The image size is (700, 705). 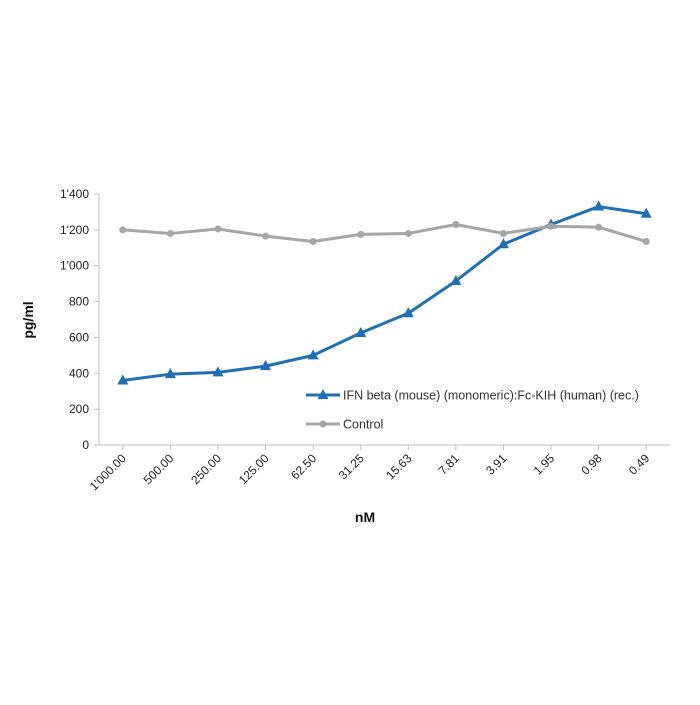 I want to click on x-tick-label: 0.49, so click(x=639, y=464).